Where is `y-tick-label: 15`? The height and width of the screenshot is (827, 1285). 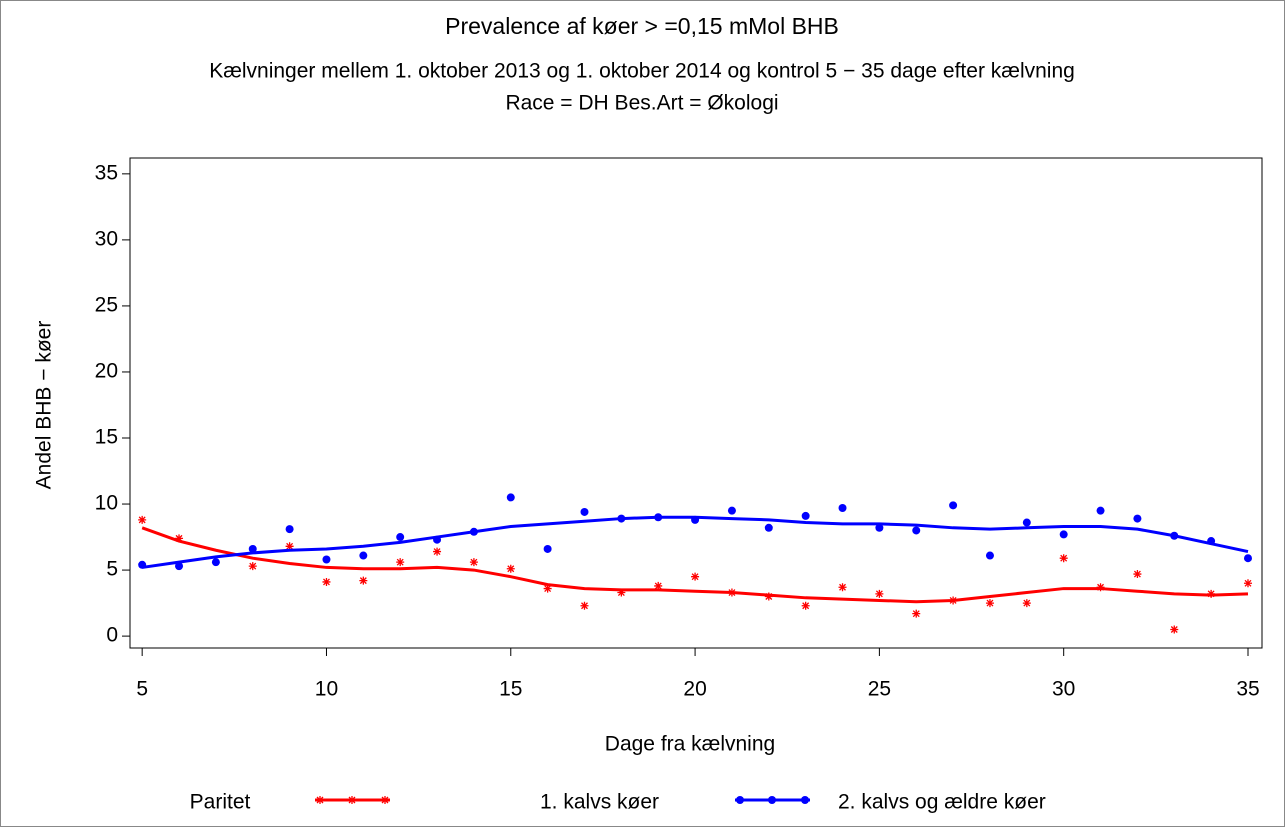 y-tick-label: 15 is located at coordinates (106, 437).